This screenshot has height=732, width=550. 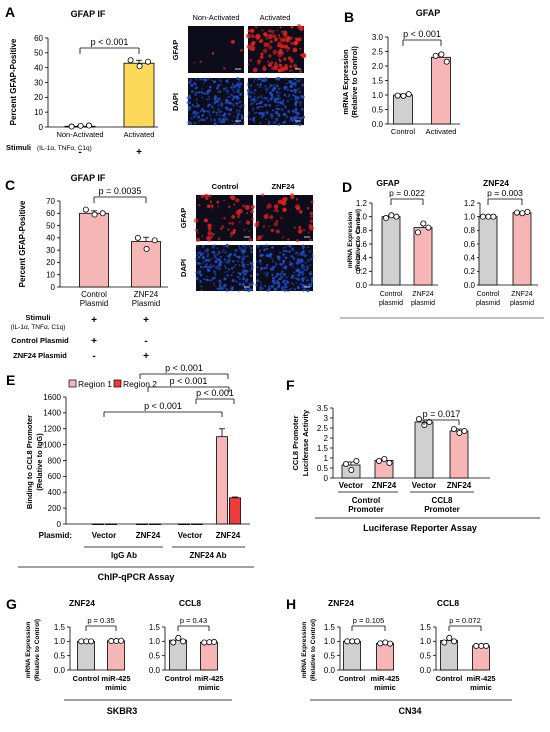 What do you see at coordinates (11, 604) in the screenshot?
I see `panel-letter: G` at bounding box center [11, 604].